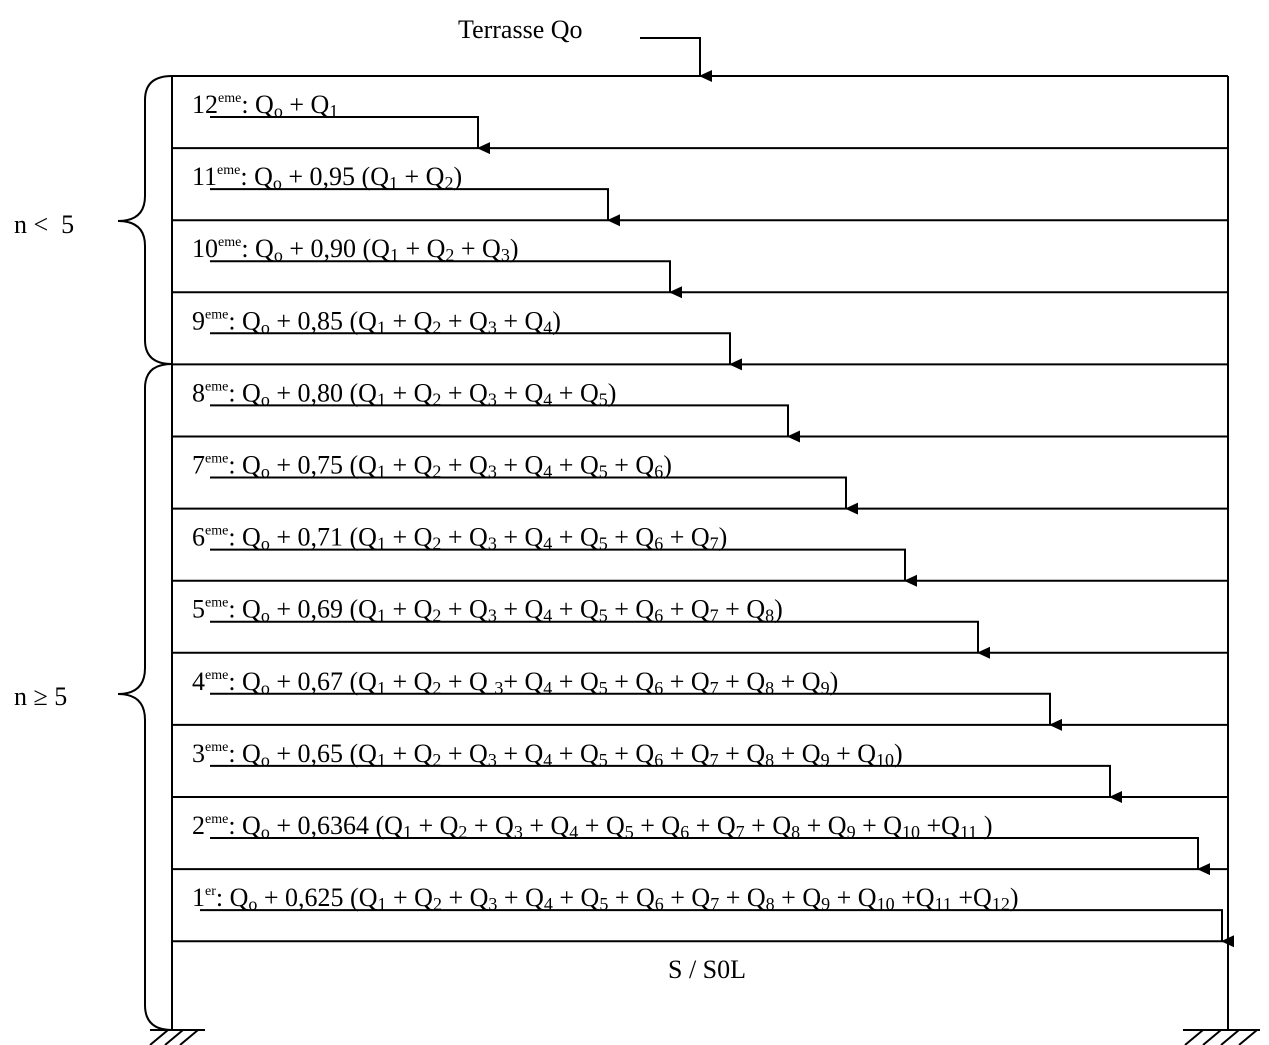 This screenshot has height=1045, width=1269. Describe the element at coordinates (323, 753) in the screenshot. I see `formula-text: + 0,65 (Q` at that location.